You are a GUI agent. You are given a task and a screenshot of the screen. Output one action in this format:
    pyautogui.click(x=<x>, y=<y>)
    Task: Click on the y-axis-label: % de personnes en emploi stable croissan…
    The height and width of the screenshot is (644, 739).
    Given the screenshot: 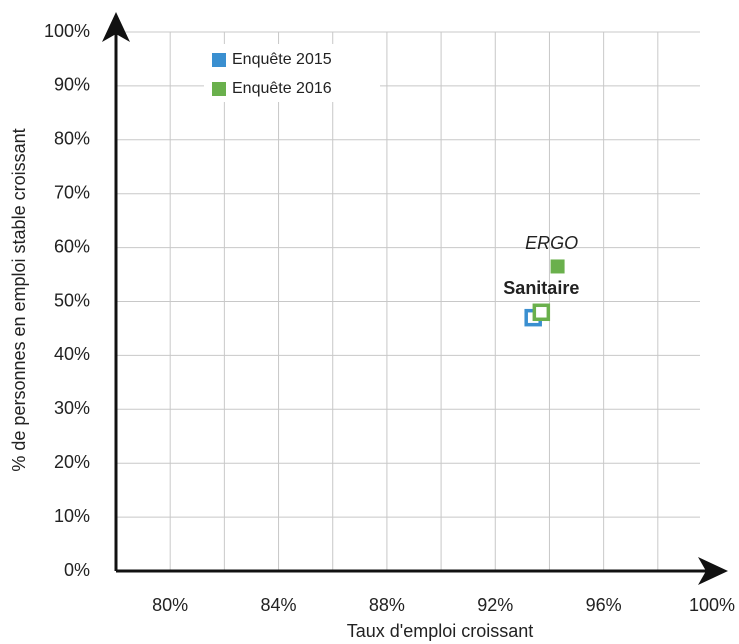 What is the action you would take?
    pyautogui.click(x=19, y=299)
    